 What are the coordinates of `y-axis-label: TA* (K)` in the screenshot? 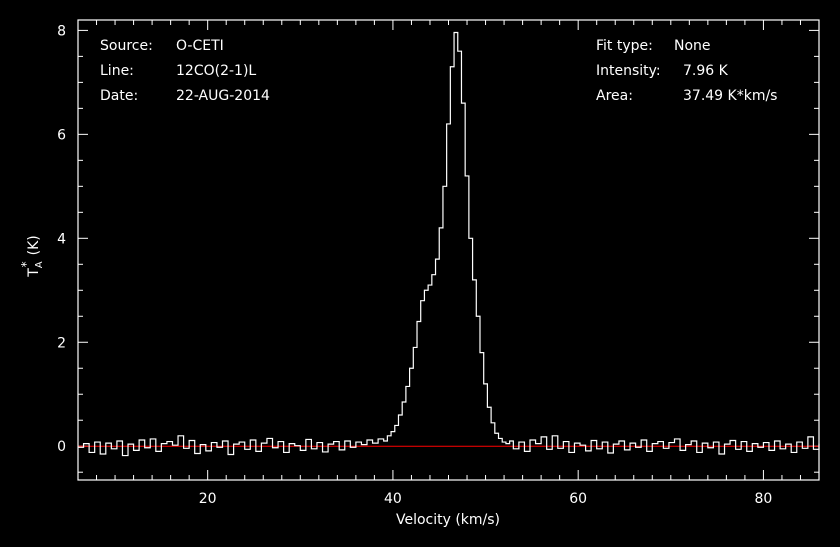 It's located at (32, 256).